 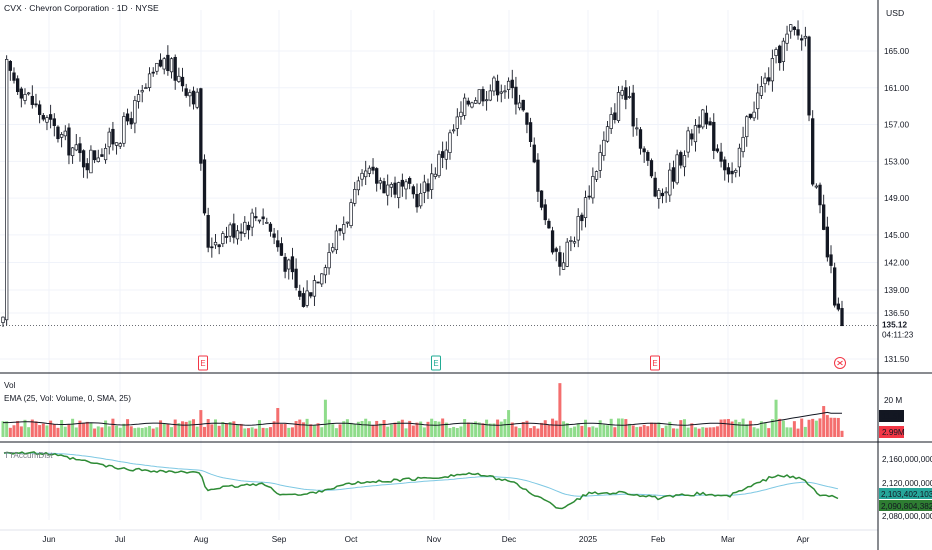 What do you see at coordinates (28, 455) in the screenshot?
I see `flow-pane-title: TTAccumDist` at bounding box center [28, 455].